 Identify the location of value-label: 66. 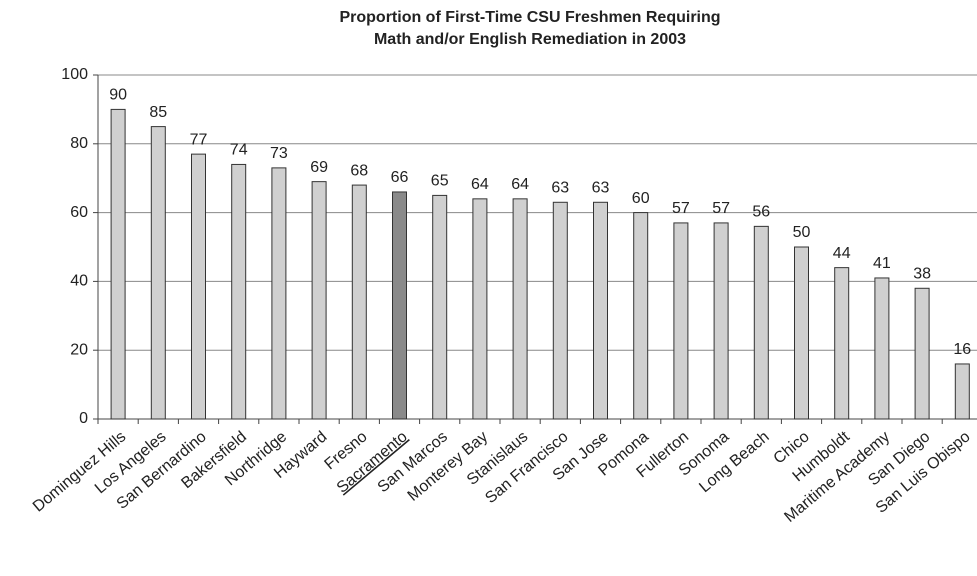
(400, 177).